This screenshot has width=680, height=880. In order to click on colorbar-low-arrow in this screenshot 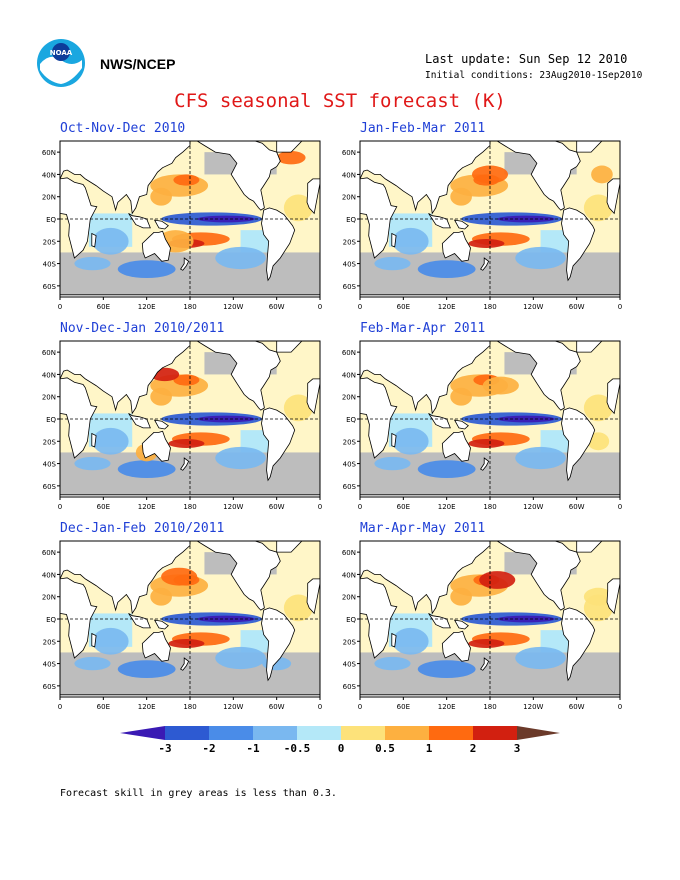, I will do `click(142, 733)`.